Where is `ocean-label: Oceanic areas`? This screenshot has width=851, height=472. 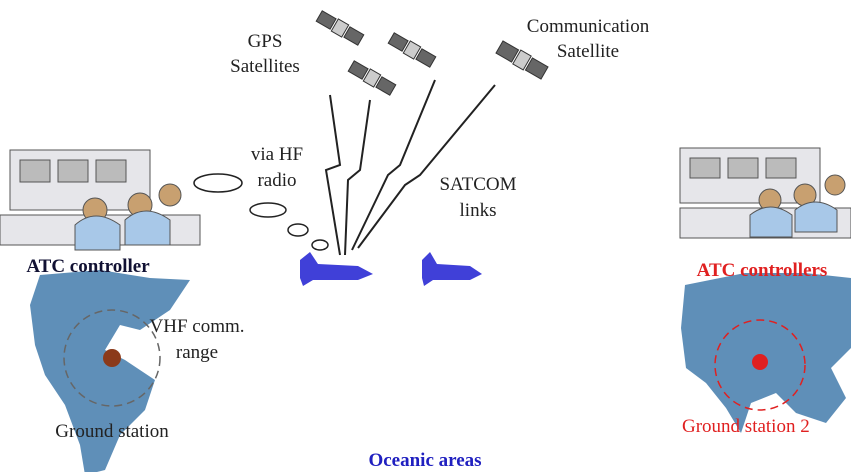
ocean-label: Oceanic areas is located at coordinates (424, 460).